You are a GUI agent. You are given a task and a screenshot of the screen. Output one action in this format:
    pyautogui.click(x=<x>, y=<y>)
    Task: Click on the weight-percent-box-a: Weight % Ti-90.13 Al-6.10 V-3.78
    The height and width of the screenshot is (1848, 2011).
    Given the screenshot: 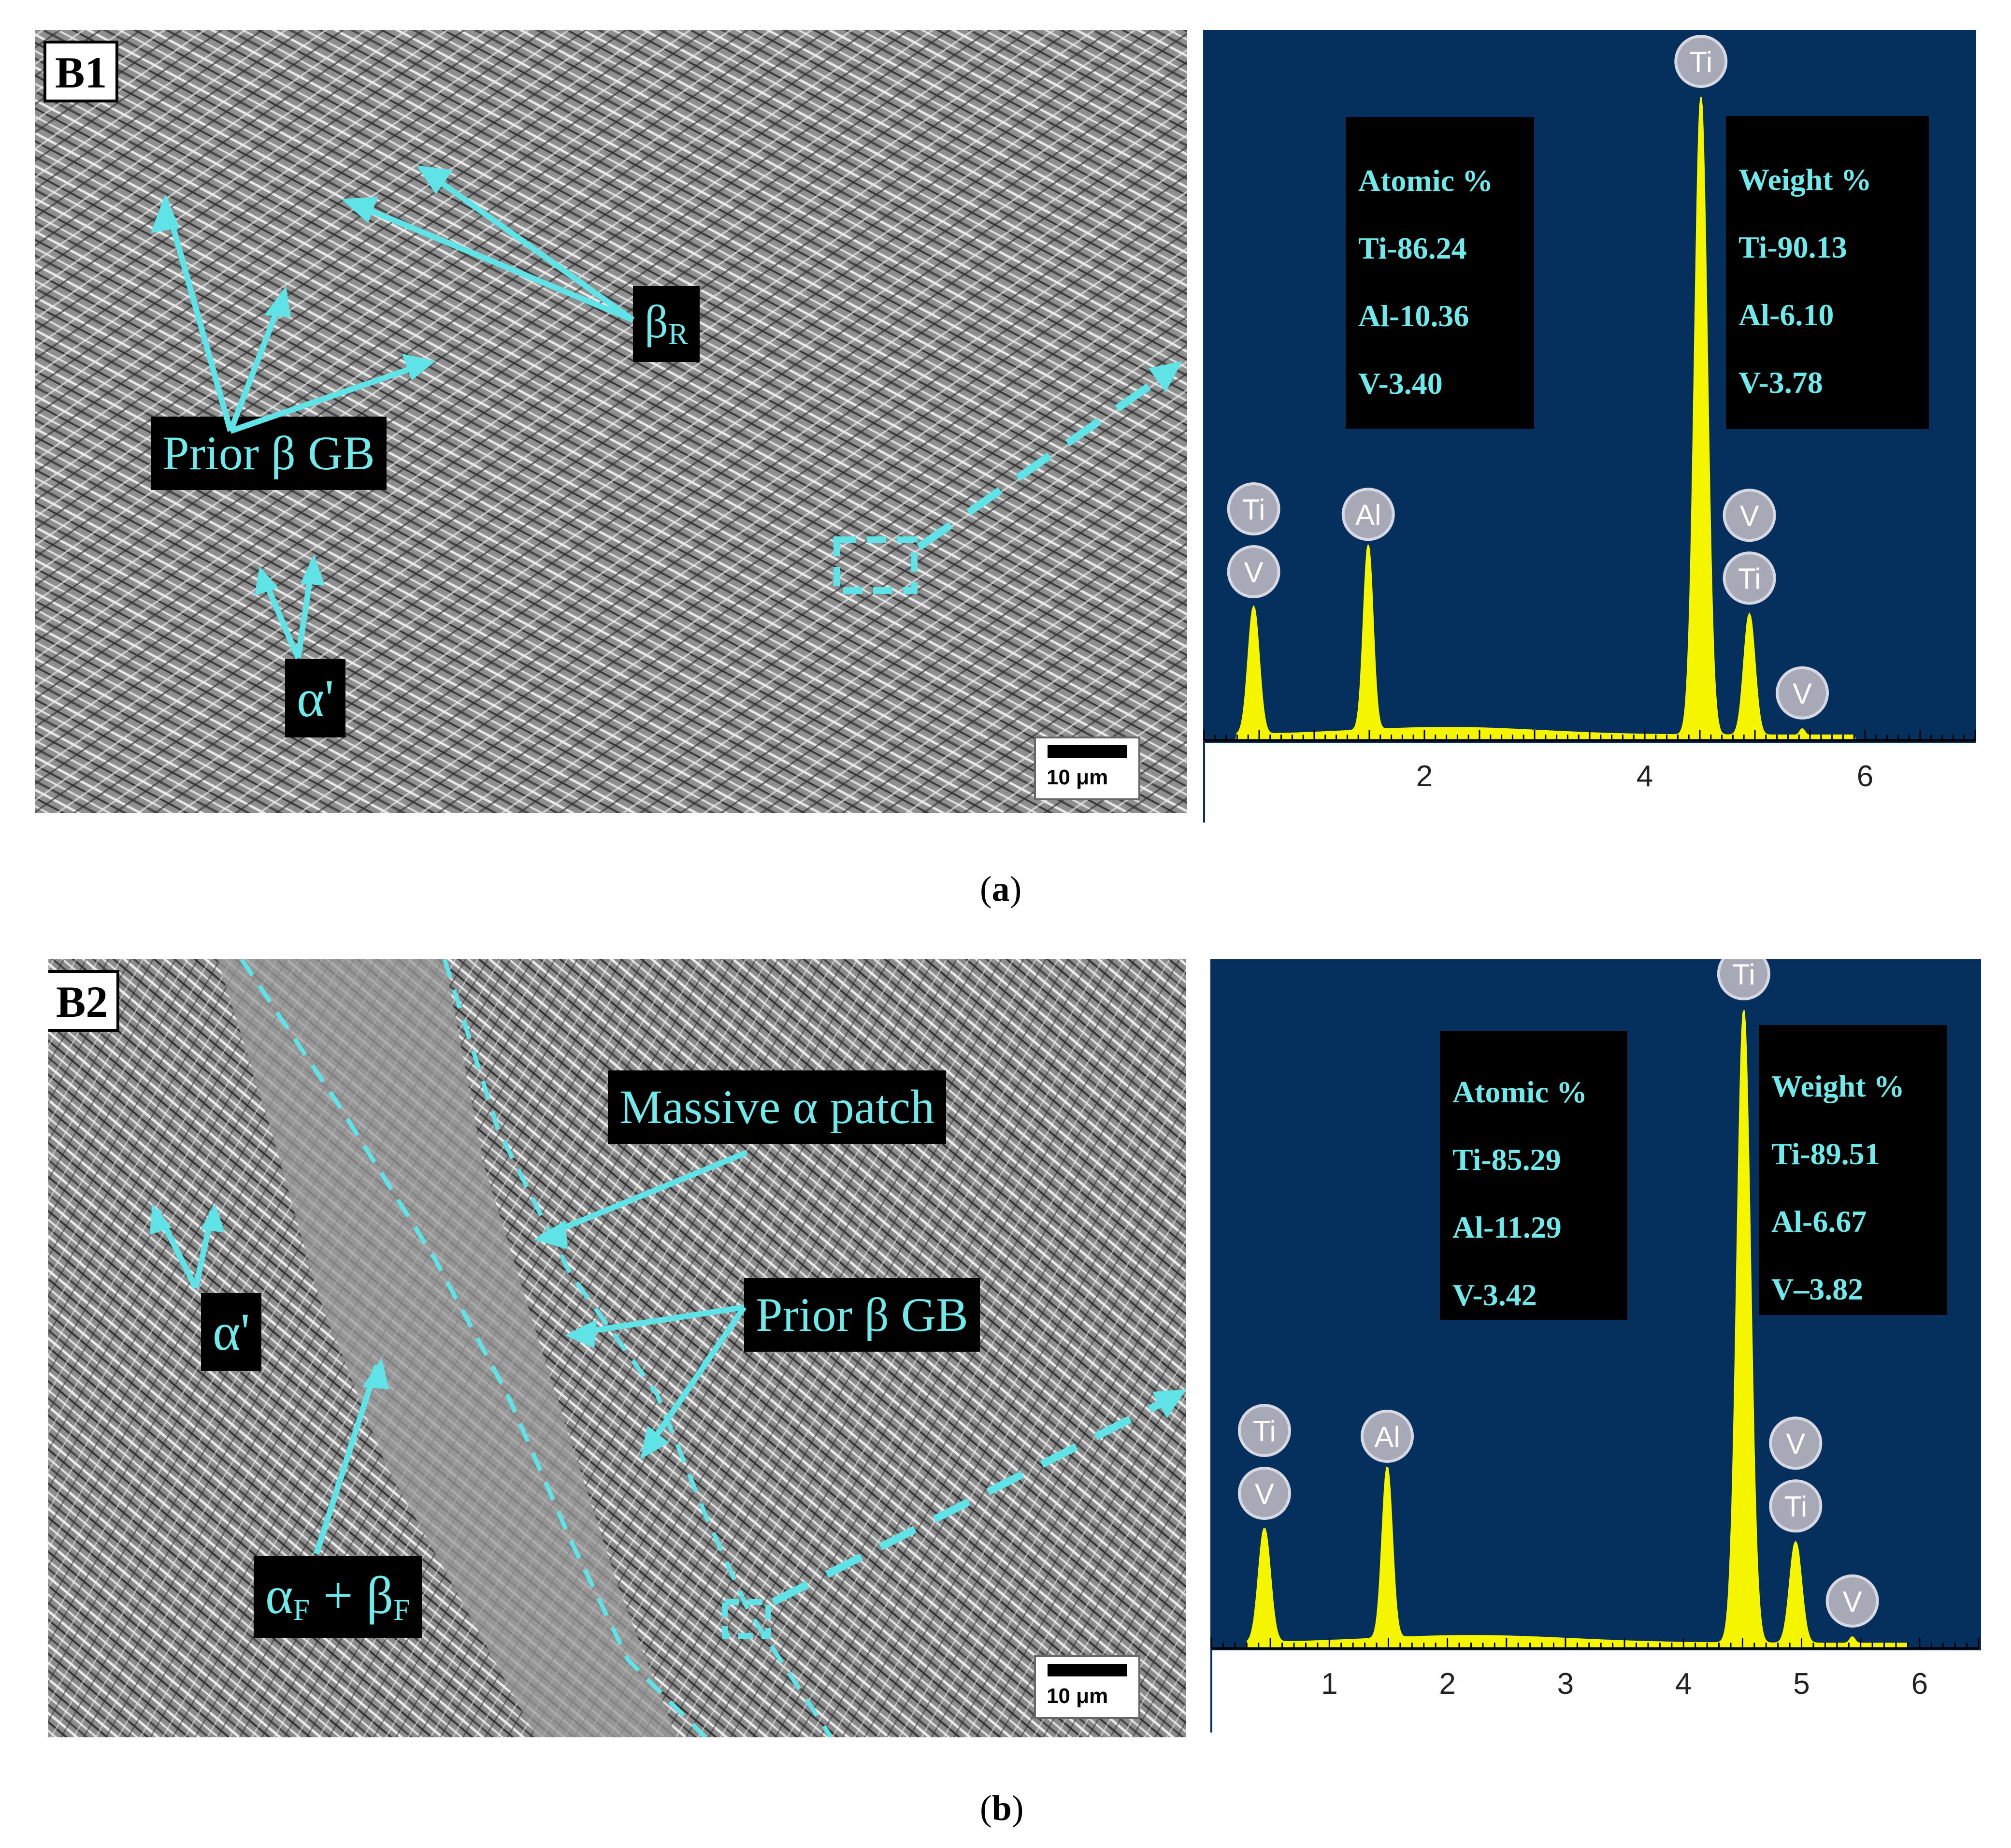 What is the action you would take?
    pyautogui.click(x=1827, y=272)
    